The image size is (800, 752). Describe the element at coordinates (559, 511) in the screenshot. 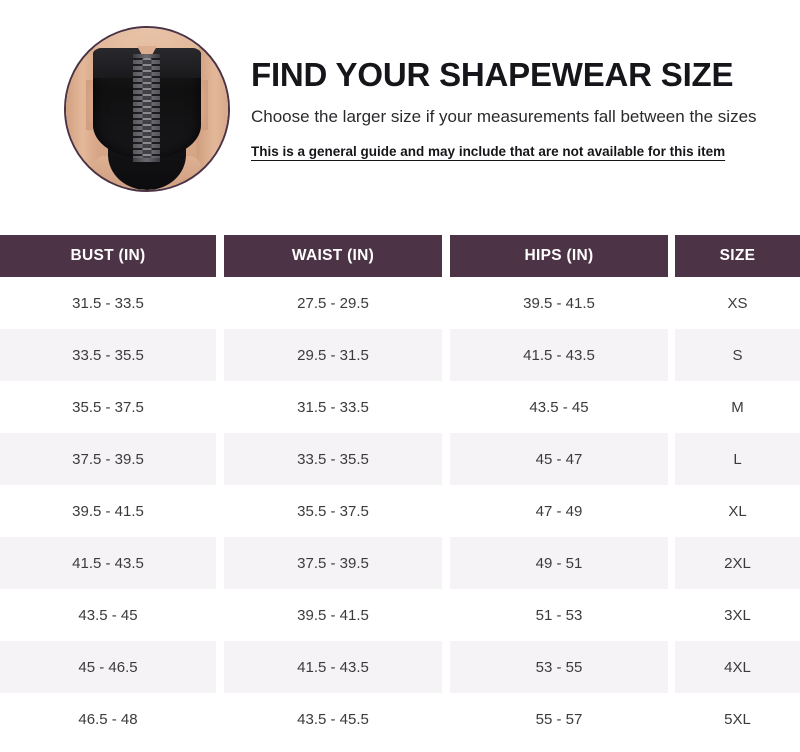

I see `cell-hips: 47 - 49` at that location.